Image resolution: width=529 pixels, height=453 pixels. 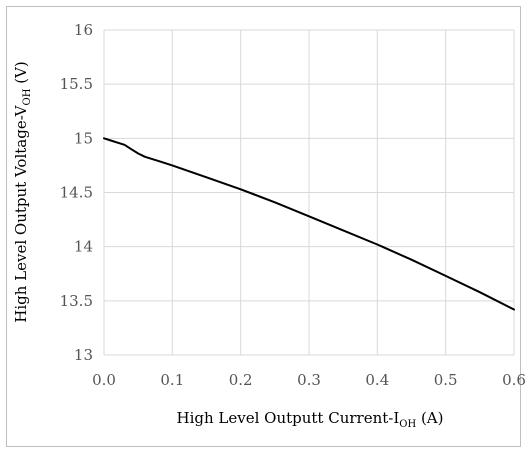 What do you see at coordinates (83, 355) in the screenshot?
I see `y-tick-label: 13` at bounding box center [83, 355].